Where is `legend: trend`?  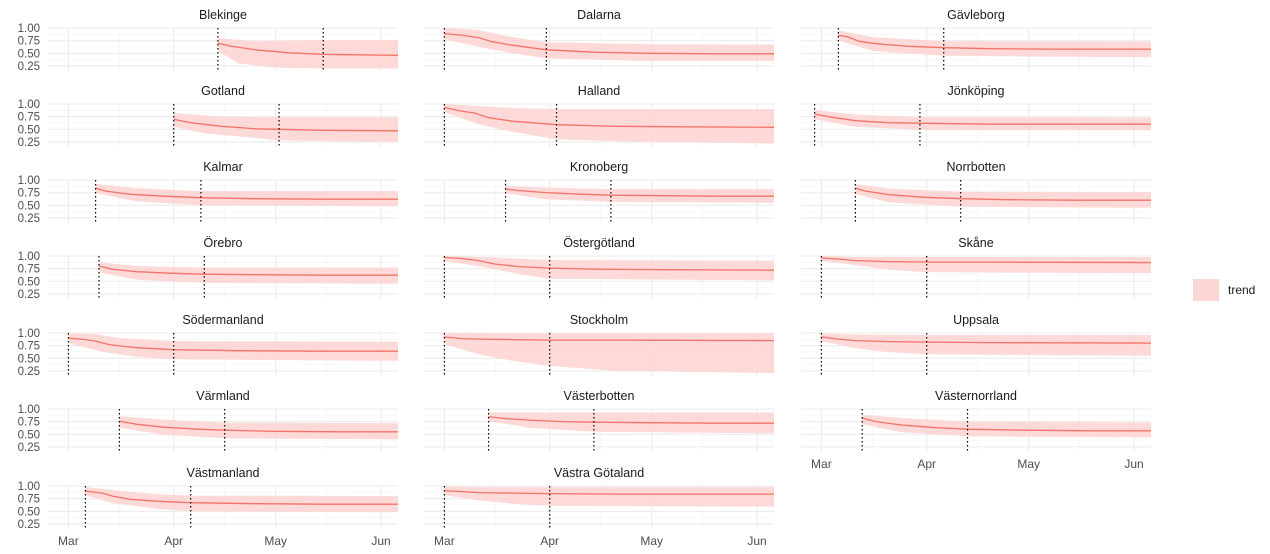
legend: trend is located at coordinates (1224, 290).